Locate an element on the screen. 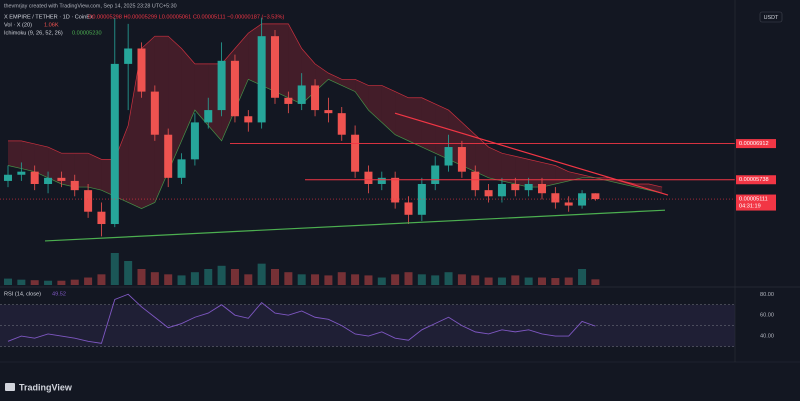 The width and height of the screenshot is (800, 401). volume-legend: Vol · X (20) is located at coordinates (18, 25).